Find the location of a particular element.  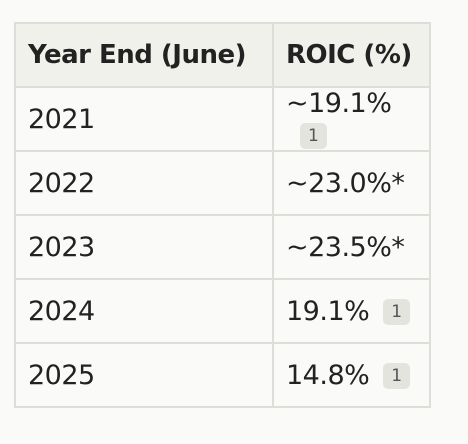

header-row: Year End (June) ROIC (%) is located at coordinates (222, 55).